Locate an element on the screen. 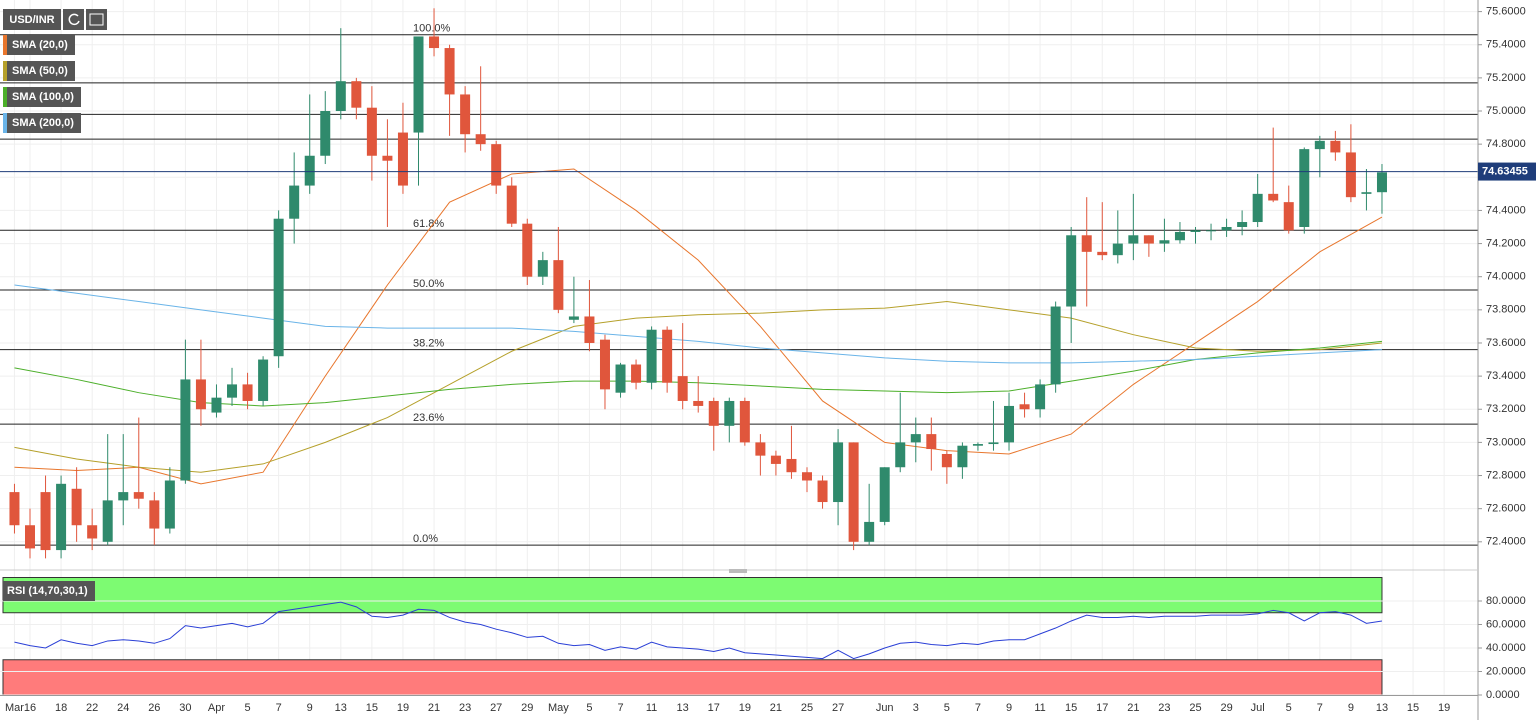 The image size is (1536, 720). legend-swatch is located at coordinates (5, 97).